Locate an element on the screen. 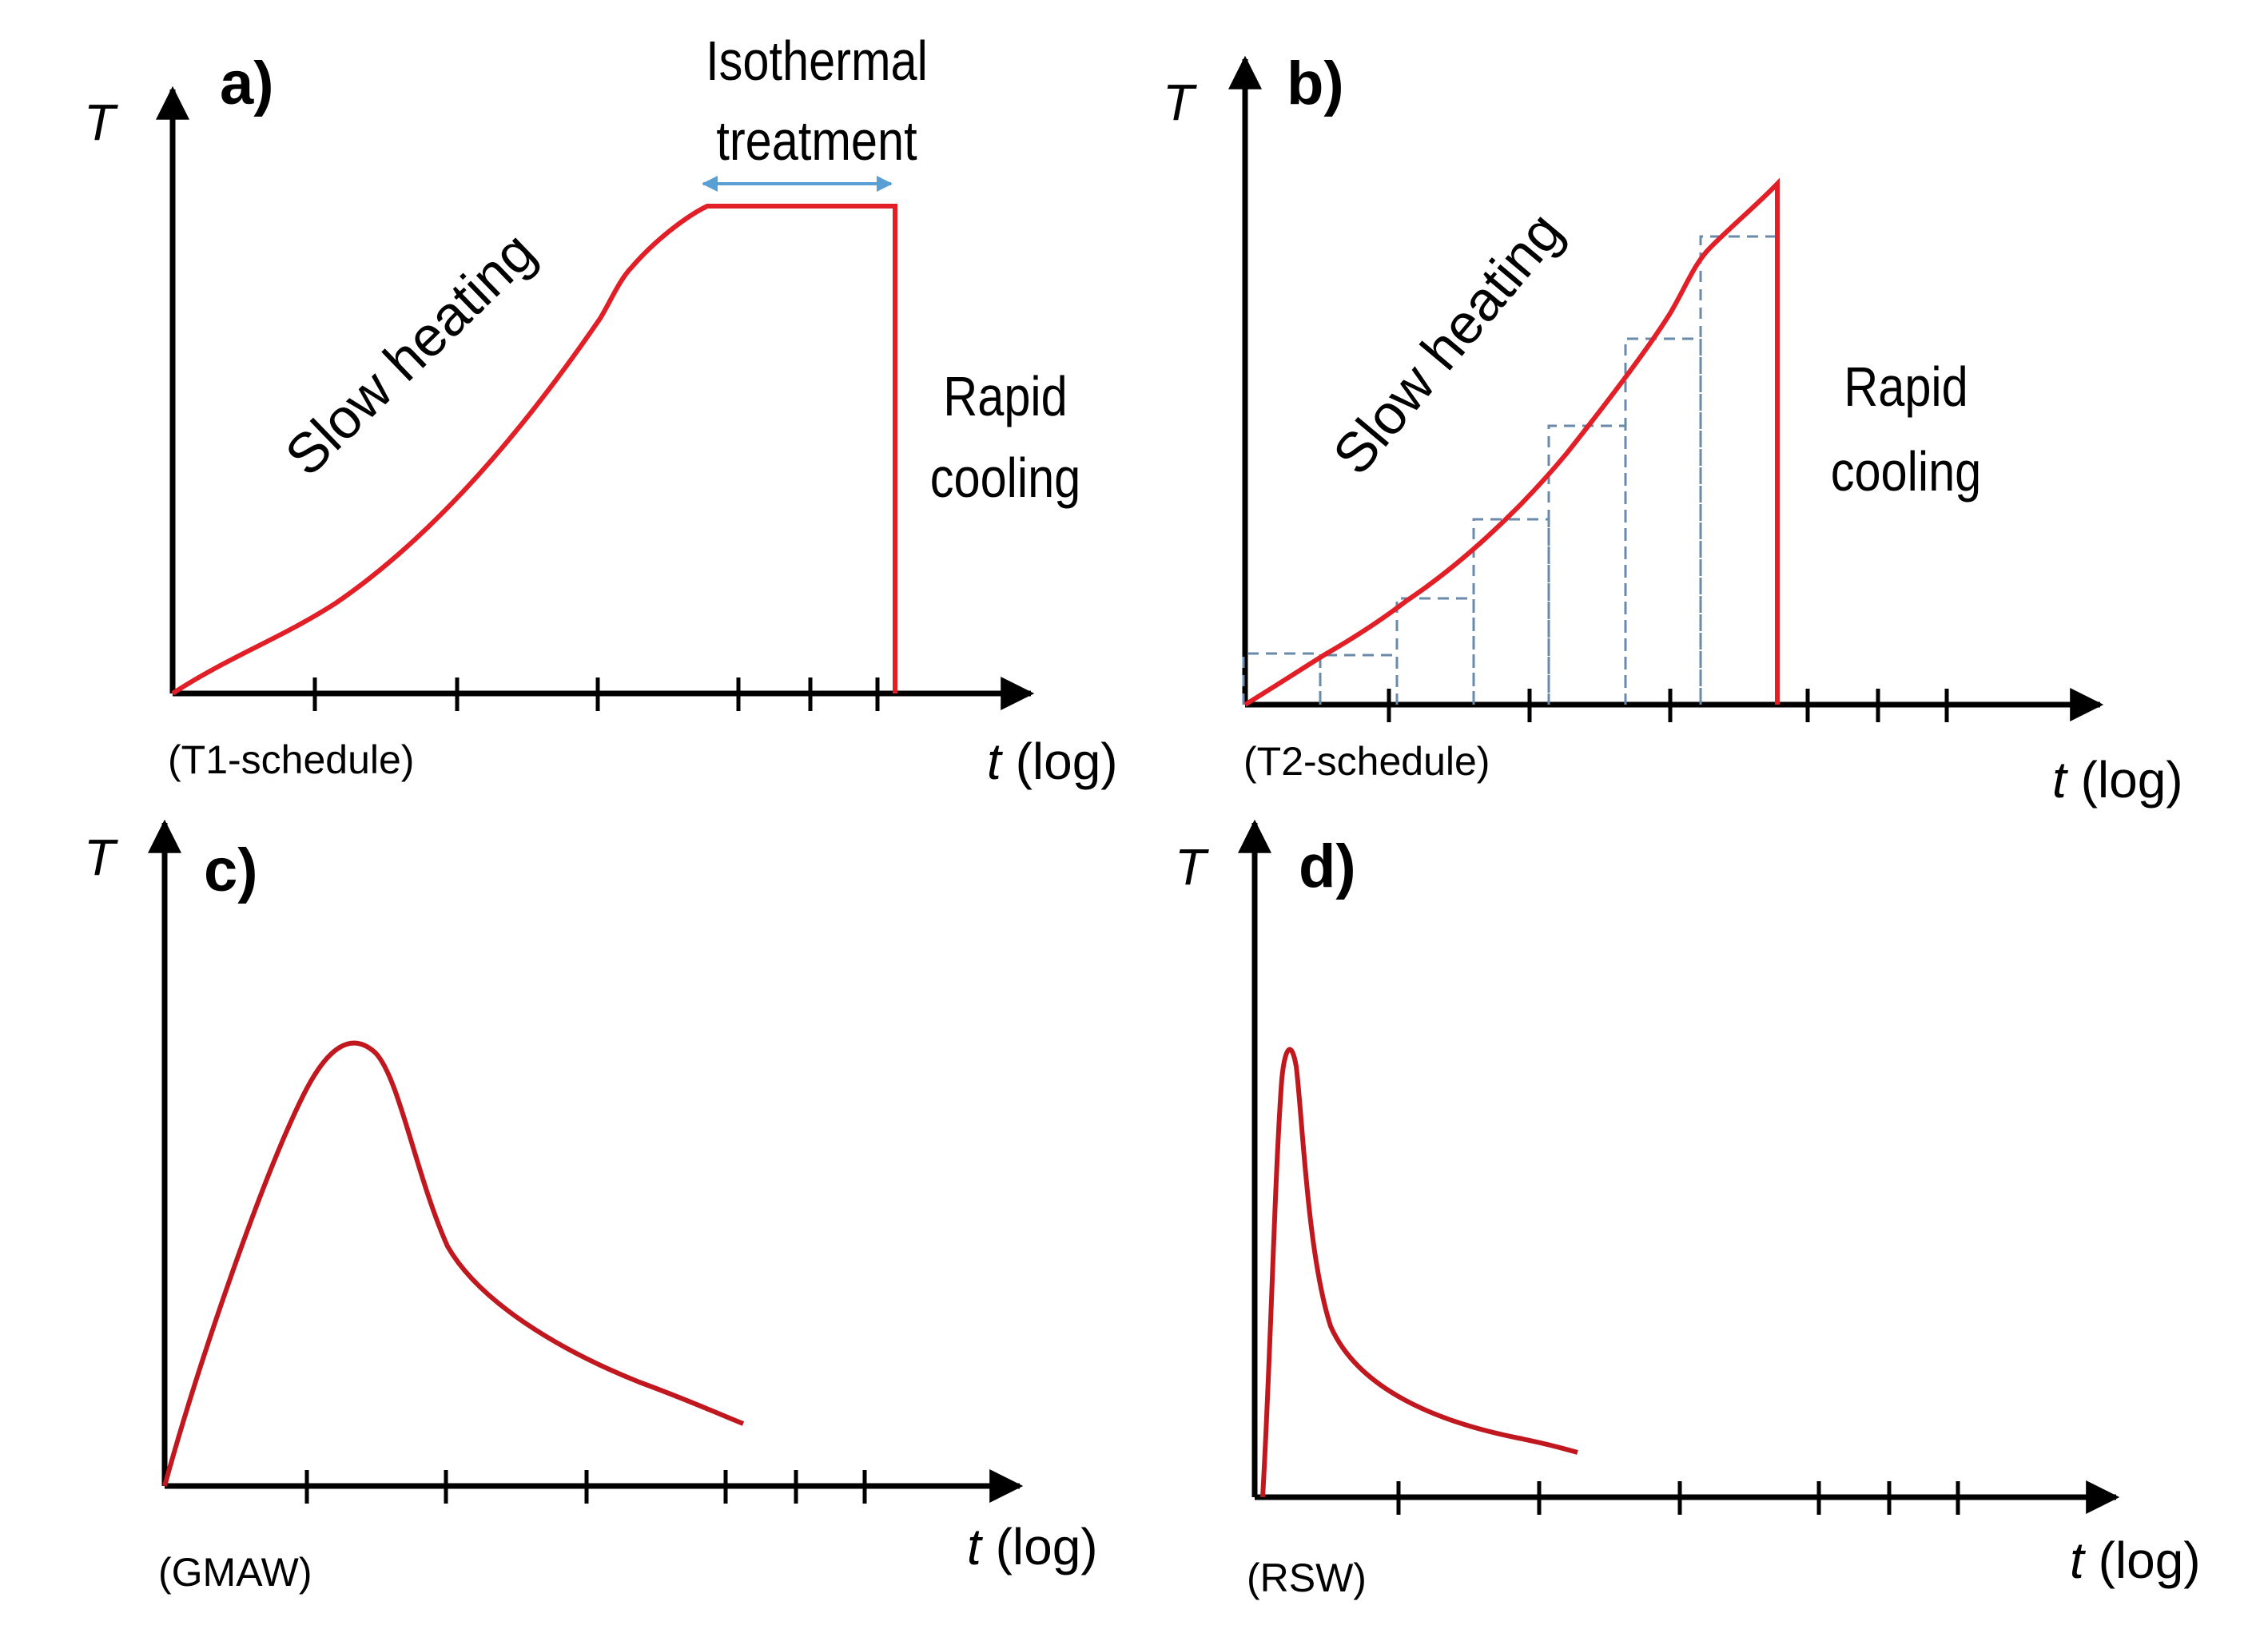 The width and height of the screenshot is (2268, 1633). panel-d-ticks is located at coordinates (1678, 1498).